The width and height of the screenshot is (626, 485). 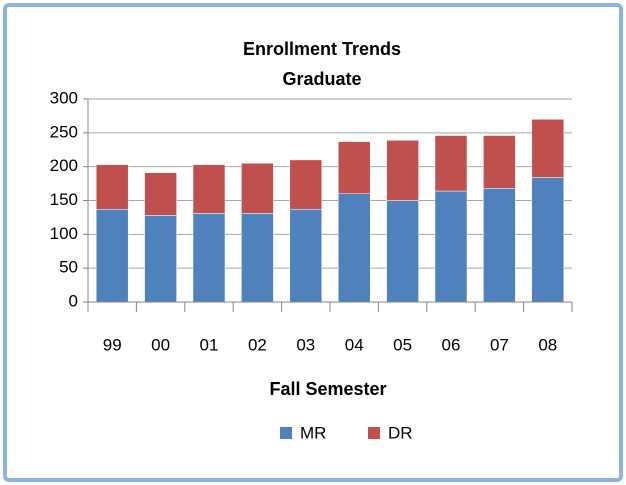 What do you see at coordinates (160, 344) in the screenshot?
I see `x-tick-label: 00` at bounding box center [160, 344].